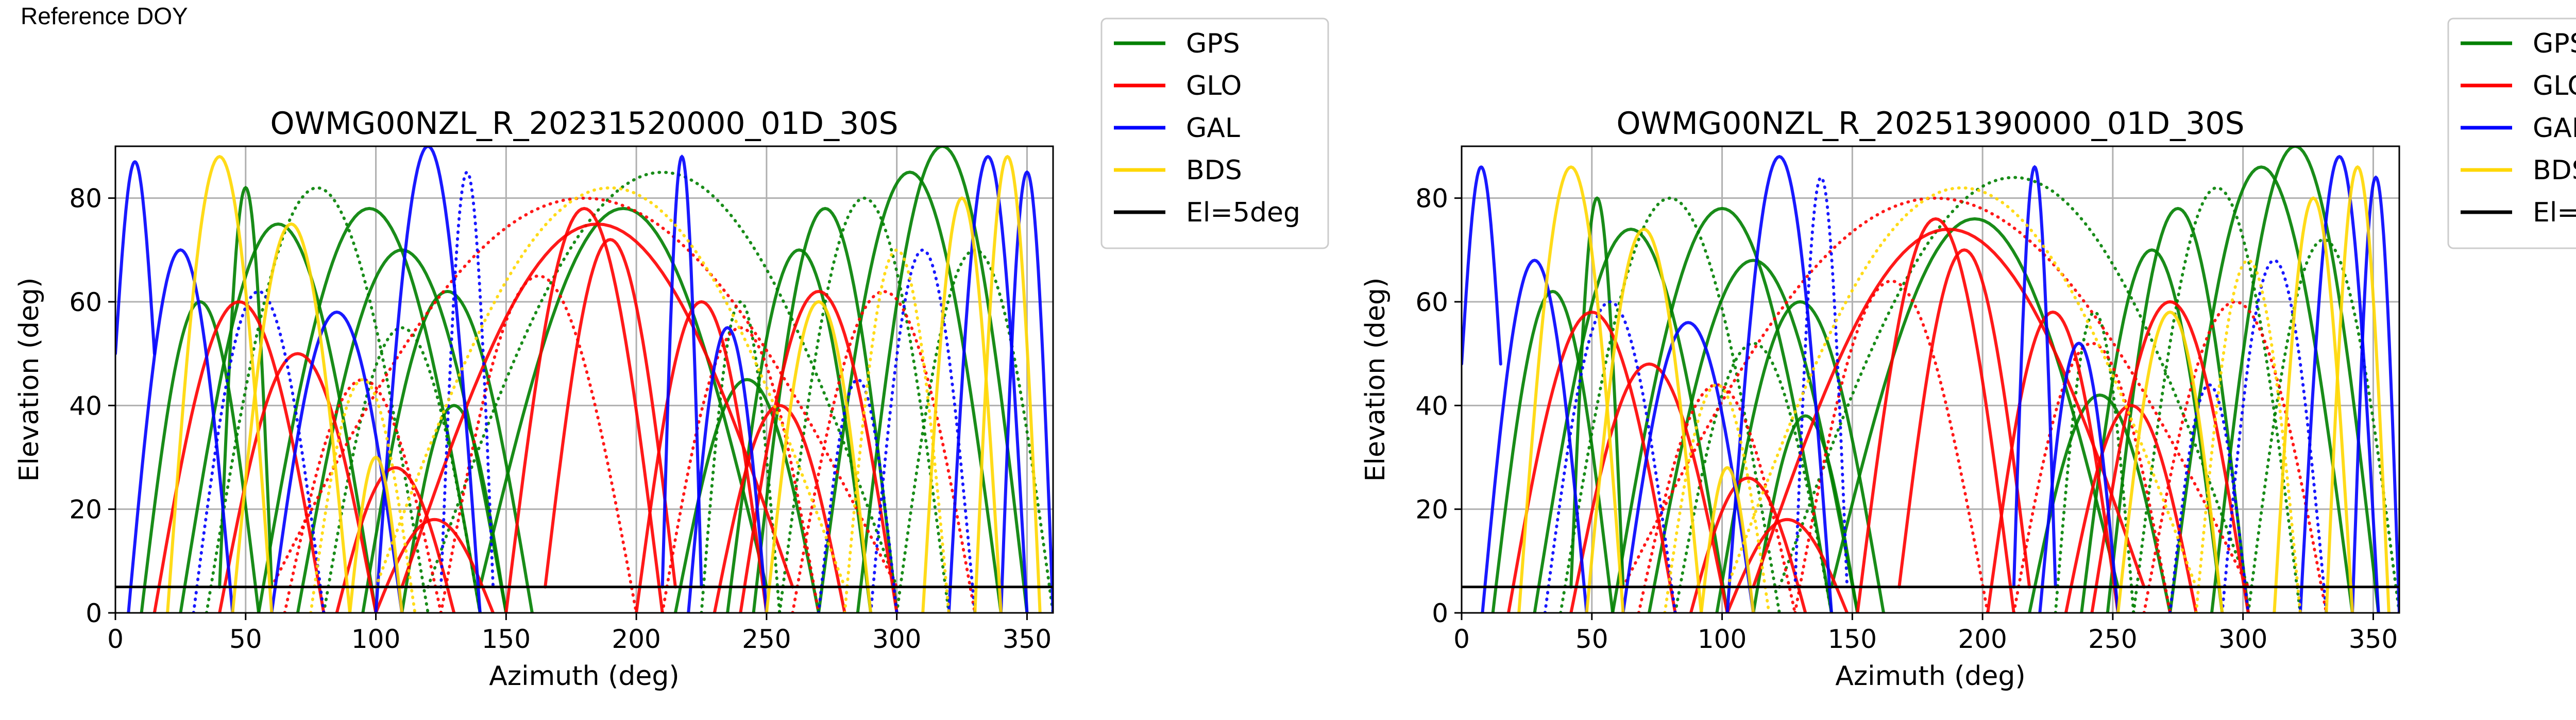  I want to click on x-tick-label: 300, so click(896, 639).